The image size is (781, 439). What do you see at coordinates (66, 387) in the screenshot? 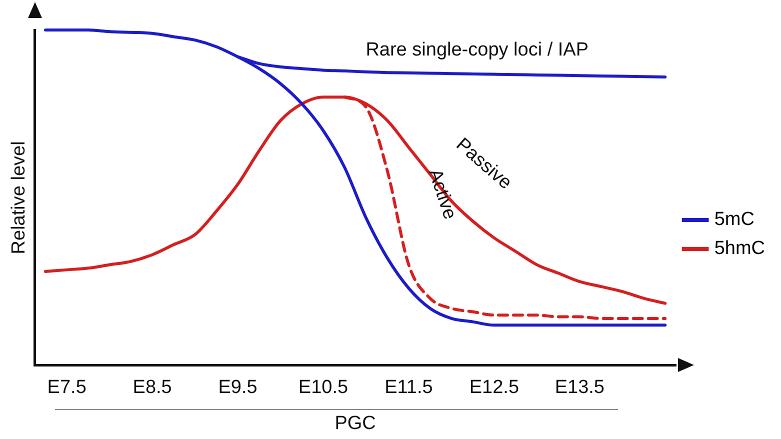
I see `x-tick-label: E7.5` at bounding box center [66, 387].